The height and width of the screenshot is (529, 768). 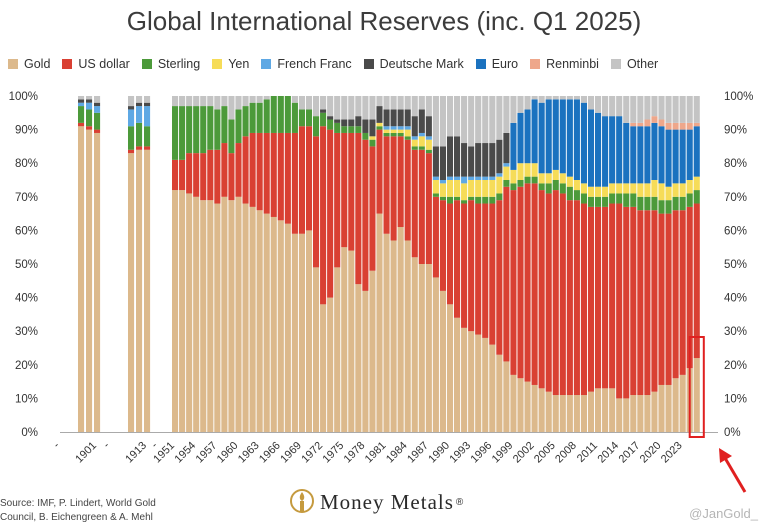 What do you see at coordinates (26, 299) in the screenshot?
I see `y-tick-label-left: 40%` at bounding box center [26, 299].